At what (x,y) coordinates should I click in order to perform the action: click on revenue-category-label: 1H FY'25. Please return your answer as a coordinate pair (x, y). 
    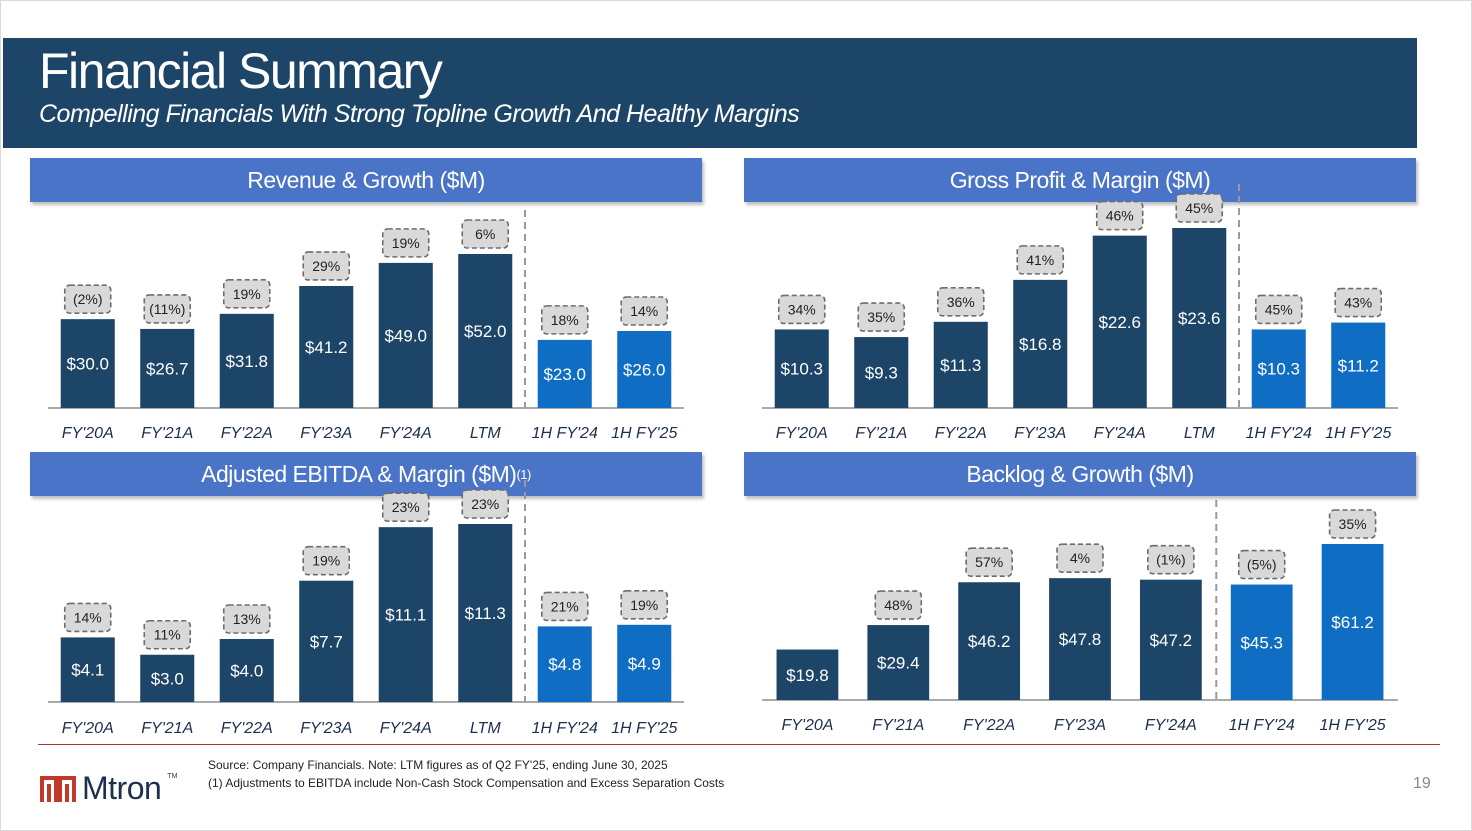
    Looking at the image, I should click on (644, 433).